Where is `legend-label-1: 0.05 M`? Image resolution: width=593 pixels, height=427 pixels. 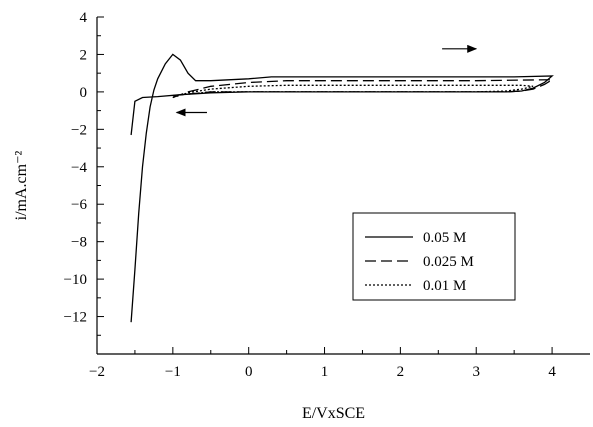 legend-label-1: 0.05 M is located at coordinates (444, 238).